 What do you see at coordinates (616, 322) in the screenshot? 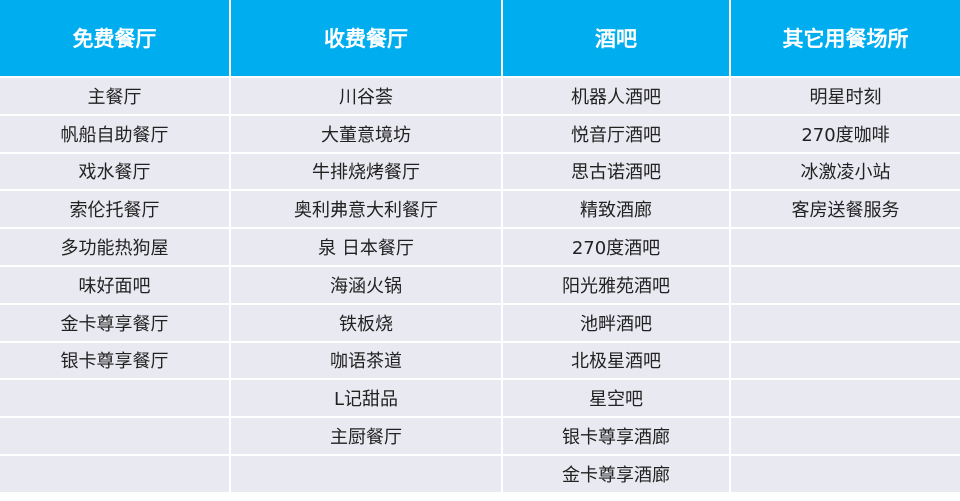
I see `table-cell: 池畔酒吧` at bounding box center [616, 322].